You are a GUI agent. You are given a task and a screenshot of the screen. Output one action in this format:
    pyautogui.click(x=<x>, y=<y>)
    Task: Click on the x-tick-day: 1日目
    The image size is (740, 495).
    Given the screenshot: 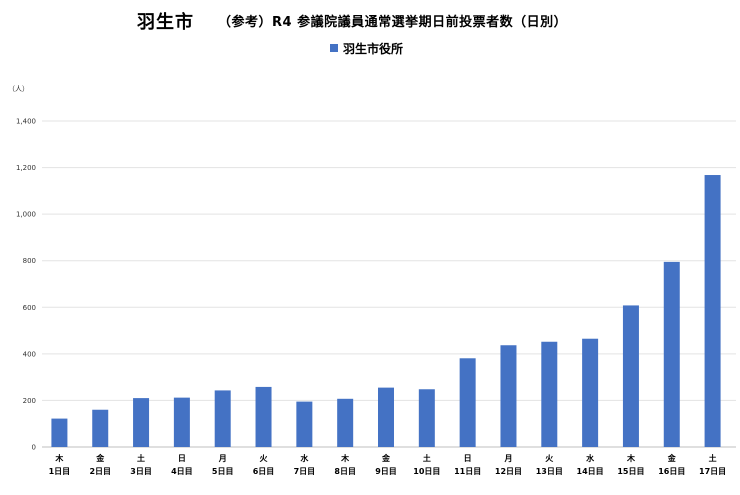 What is the action you would take?
    pyautogui.click(x=60, y=471)
    